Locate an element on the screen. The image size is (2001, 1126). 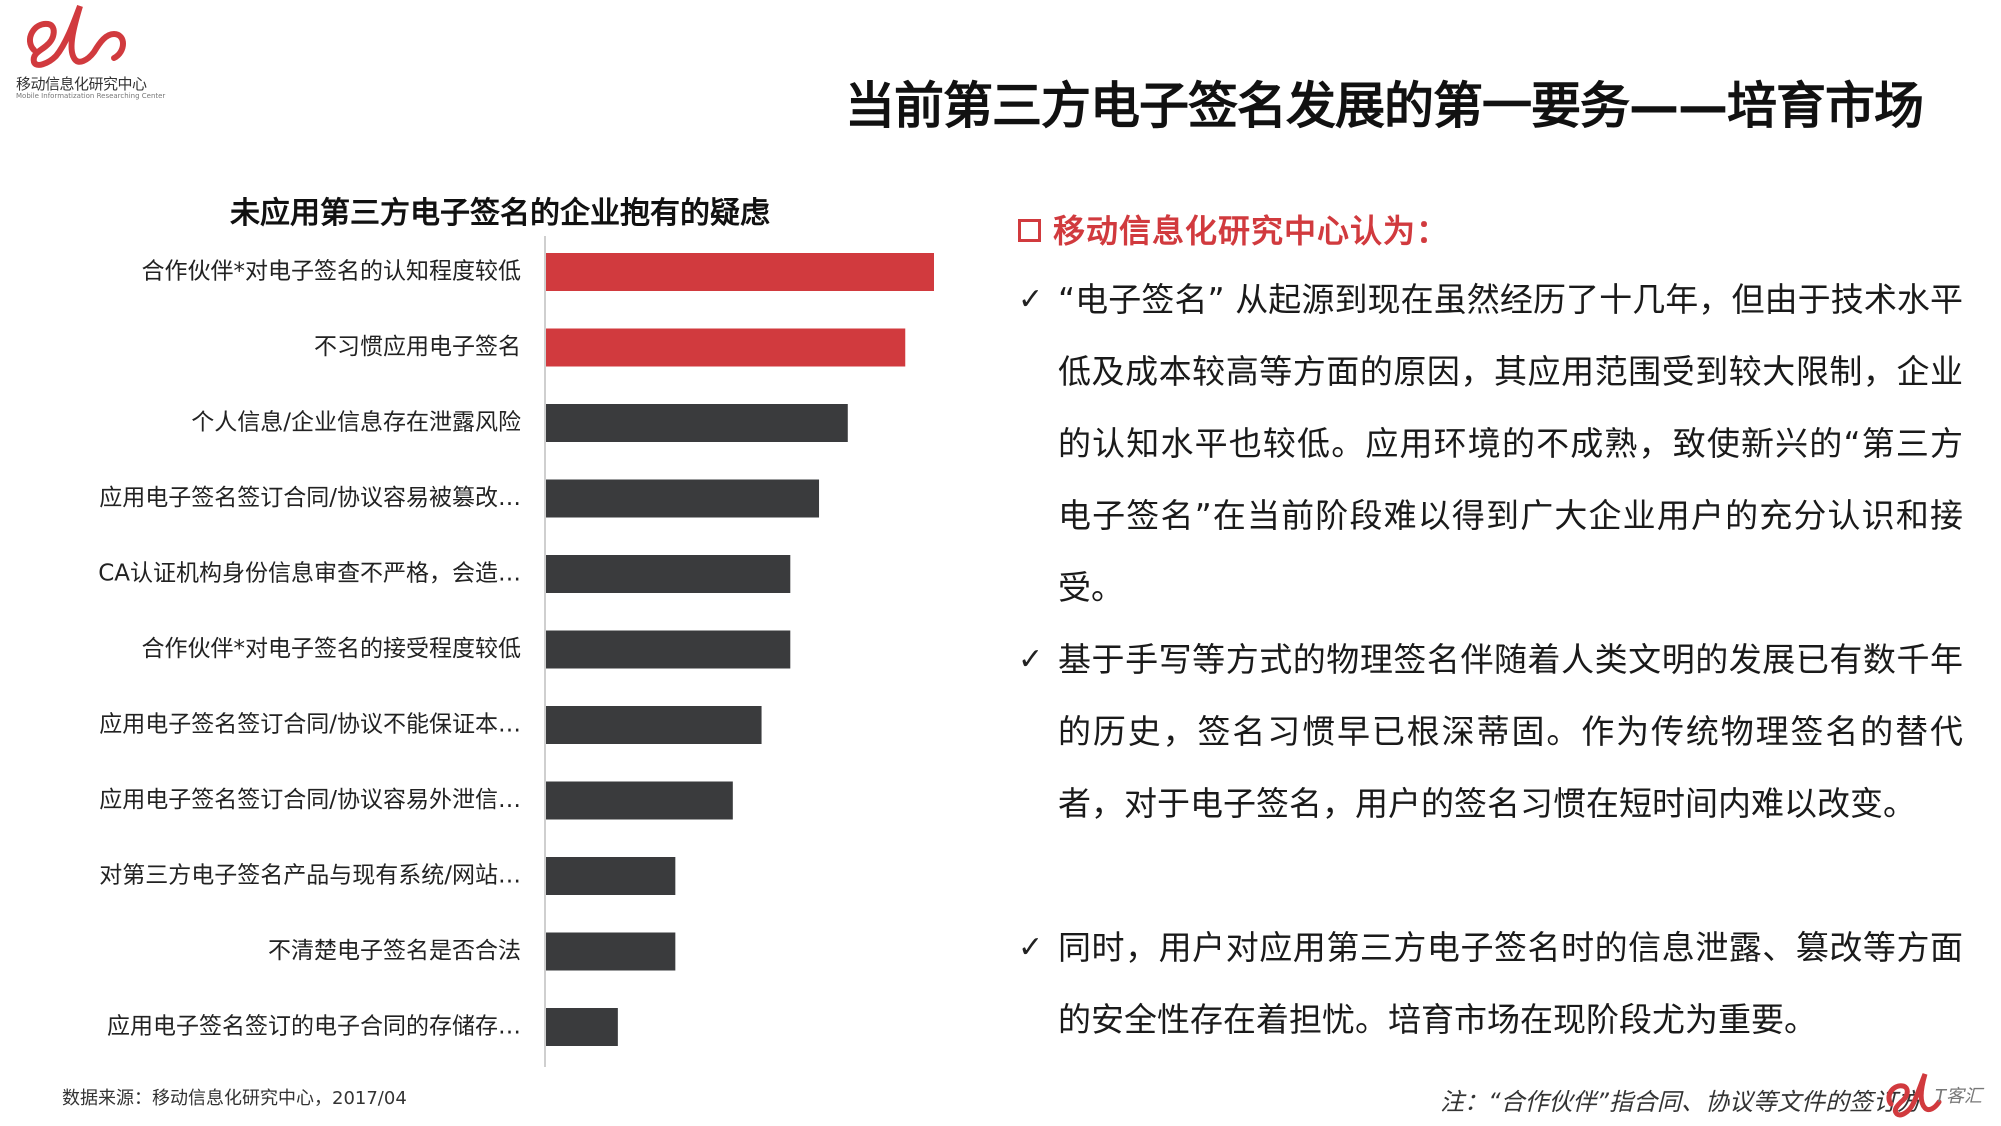
panel-heading-text: 移动信息化研究中心认为： is located at coordinates (1251, 231).